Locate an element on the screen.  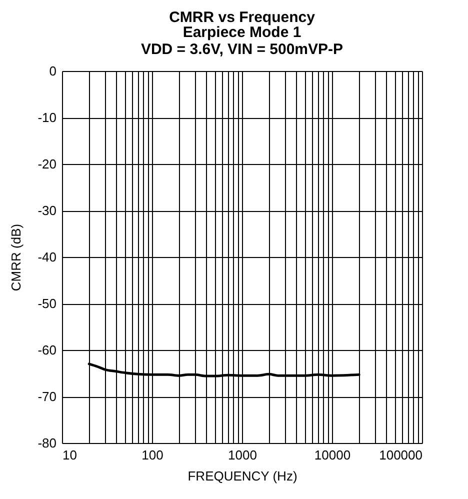
x-tick-label: 100000 is located at coordinates (400, 455).